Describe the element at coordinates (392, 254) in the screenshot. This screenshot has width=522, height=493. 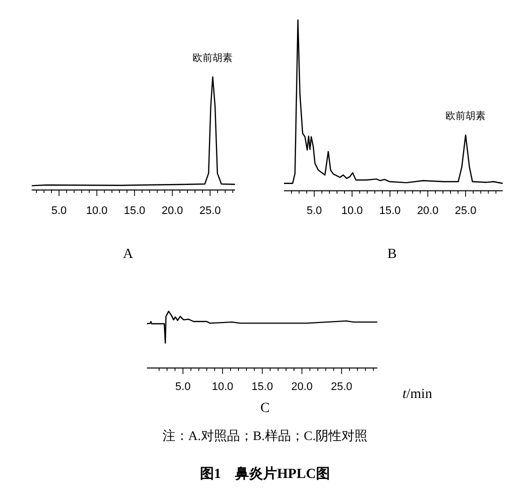
I see `text: B` at that location.